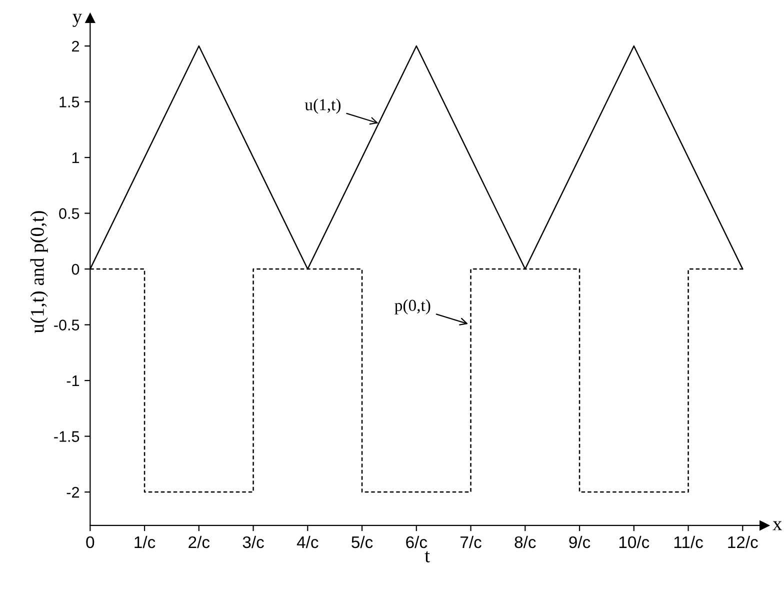 The width and height of the screenshot is (784, 604). What do you see at coordinates (145, 542) in the screenshot?
I see `x-tick-label: 1/c` at bounding box center [145, 542].